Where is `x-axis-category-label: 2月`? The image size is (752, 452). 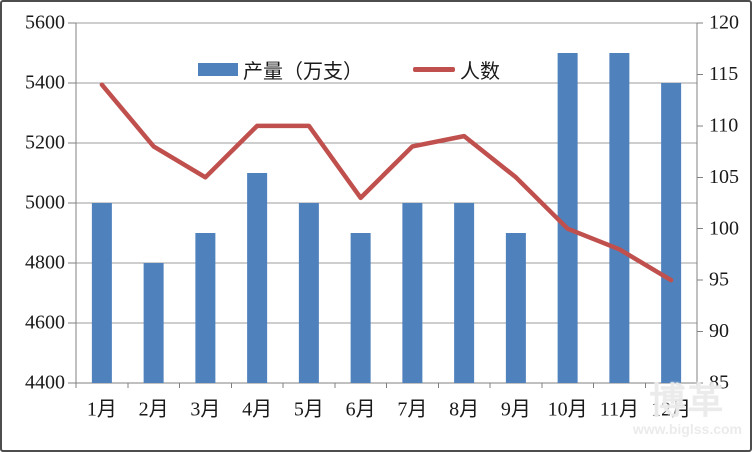 x-axis-category-label: 2月 is located at coordinates (154, 410).